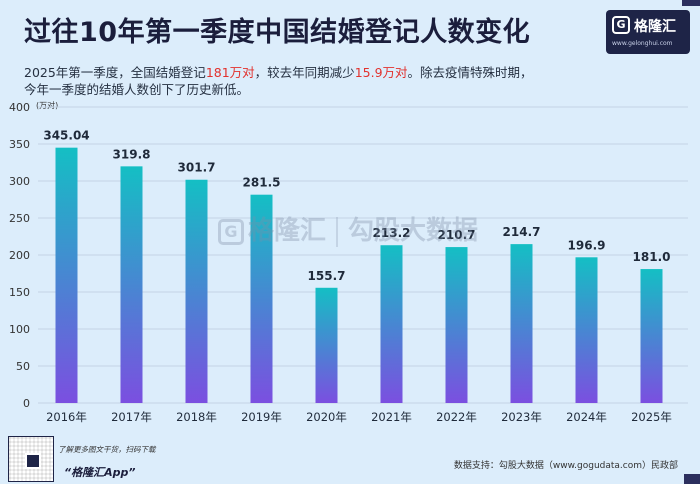 The width and height of the screenshot is (700, 484). What do you see at coordinates (47, 105) in the screenshot?
I see `y-axis-unit: (万对)` at bounding box center [47, 105].